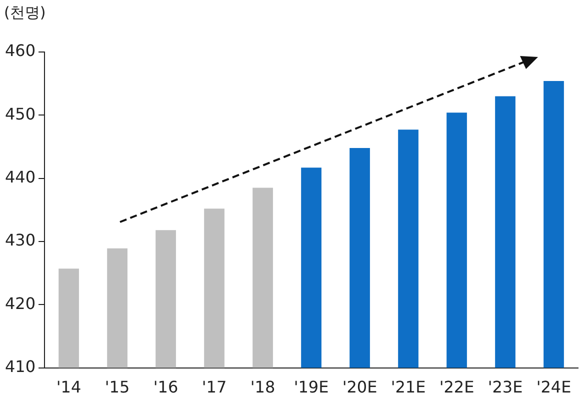 Image resolution: width=582 pixels, height=405 pixels. Describe the element at coordinates (25, 12) in the screenshot. I see `y-axis-title: (천명)` at that location.